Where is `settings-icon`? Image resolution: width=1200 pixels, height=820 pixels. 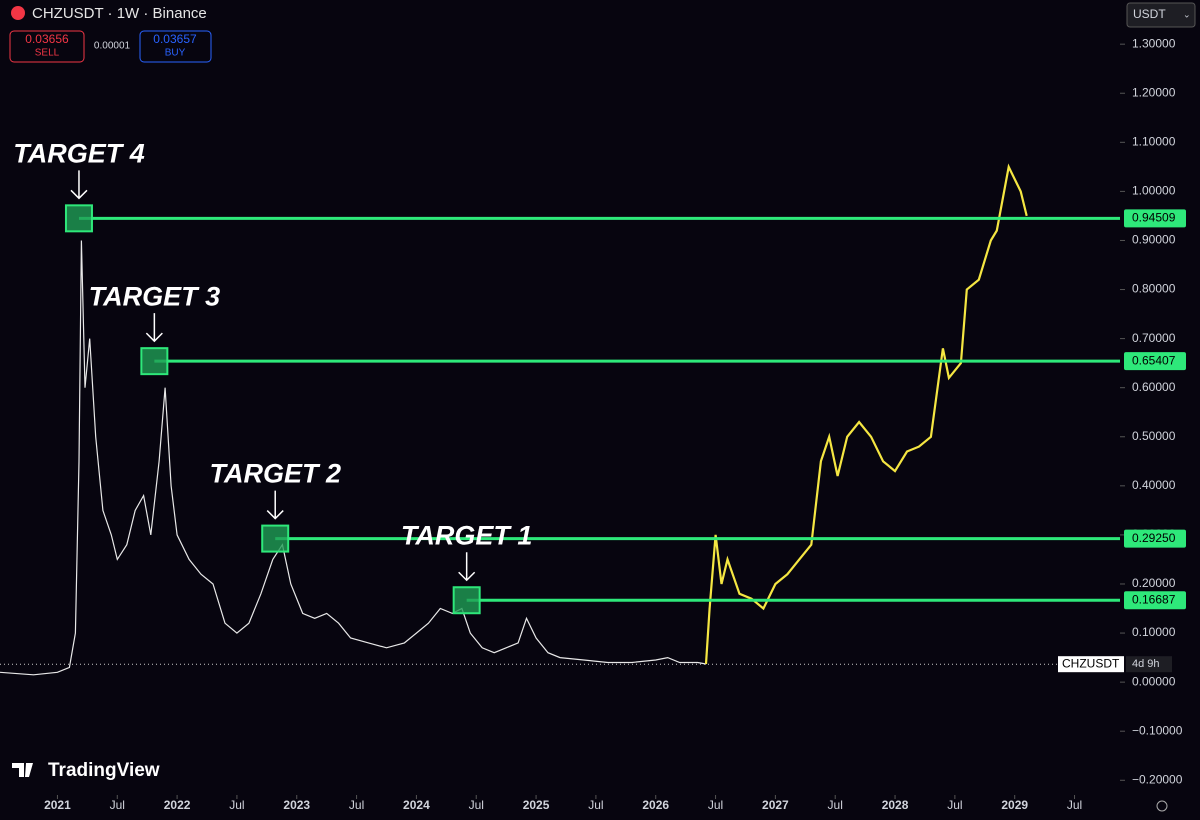 settings-icon is located at coordinates (1162, 806).